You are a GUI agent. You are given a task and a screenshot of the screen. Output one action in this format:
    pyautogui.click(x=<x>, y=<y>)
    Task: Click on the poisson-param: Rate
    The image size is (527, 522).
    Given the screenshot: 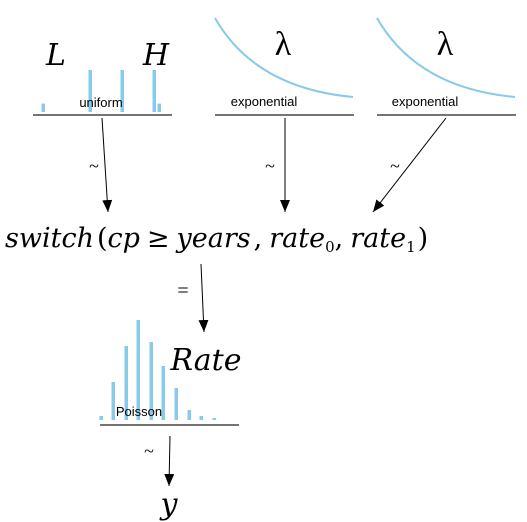 What is the action you would take?
    pyautogui.click(x=206, y=360)
    